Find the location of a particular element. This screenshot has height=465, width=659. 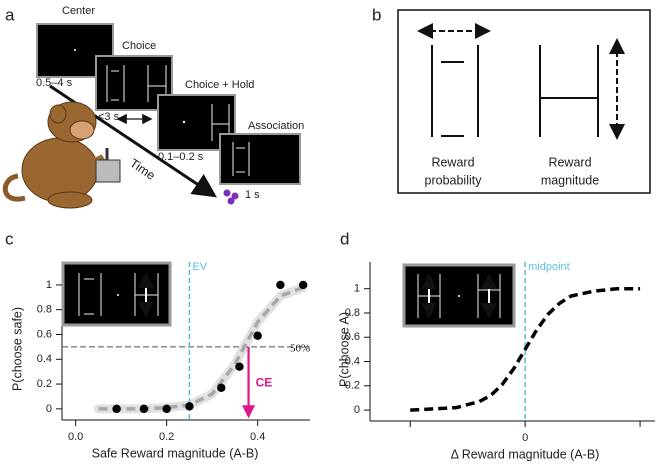

inset-c is located at coordinates (116, 294).